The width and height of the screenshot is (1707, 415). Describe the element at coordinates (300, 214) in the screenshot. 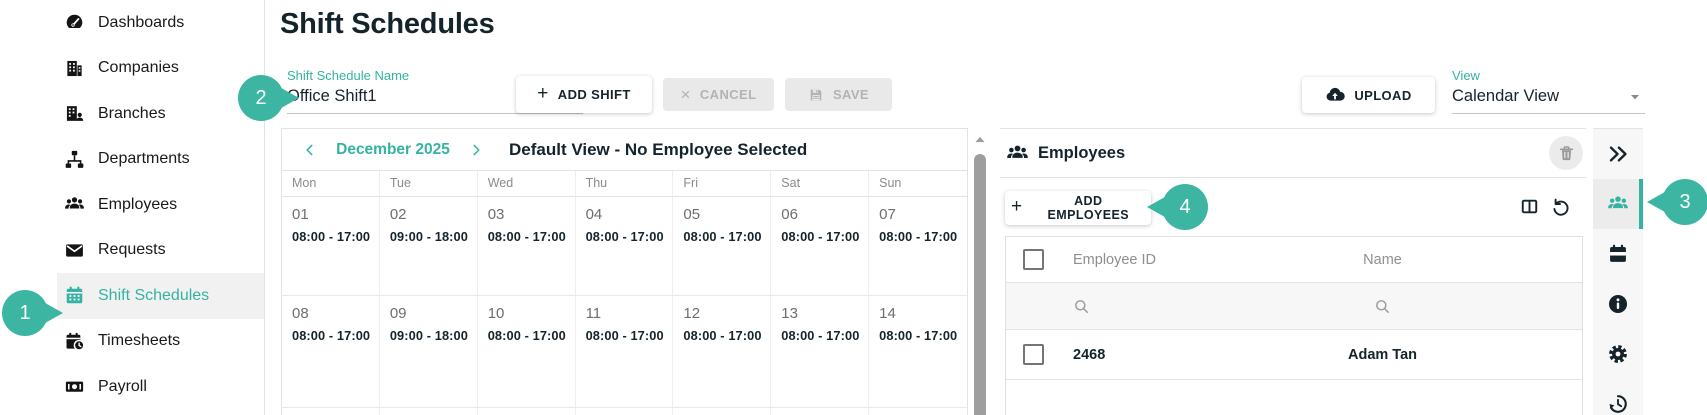

I see `day-number: 01` at that location.